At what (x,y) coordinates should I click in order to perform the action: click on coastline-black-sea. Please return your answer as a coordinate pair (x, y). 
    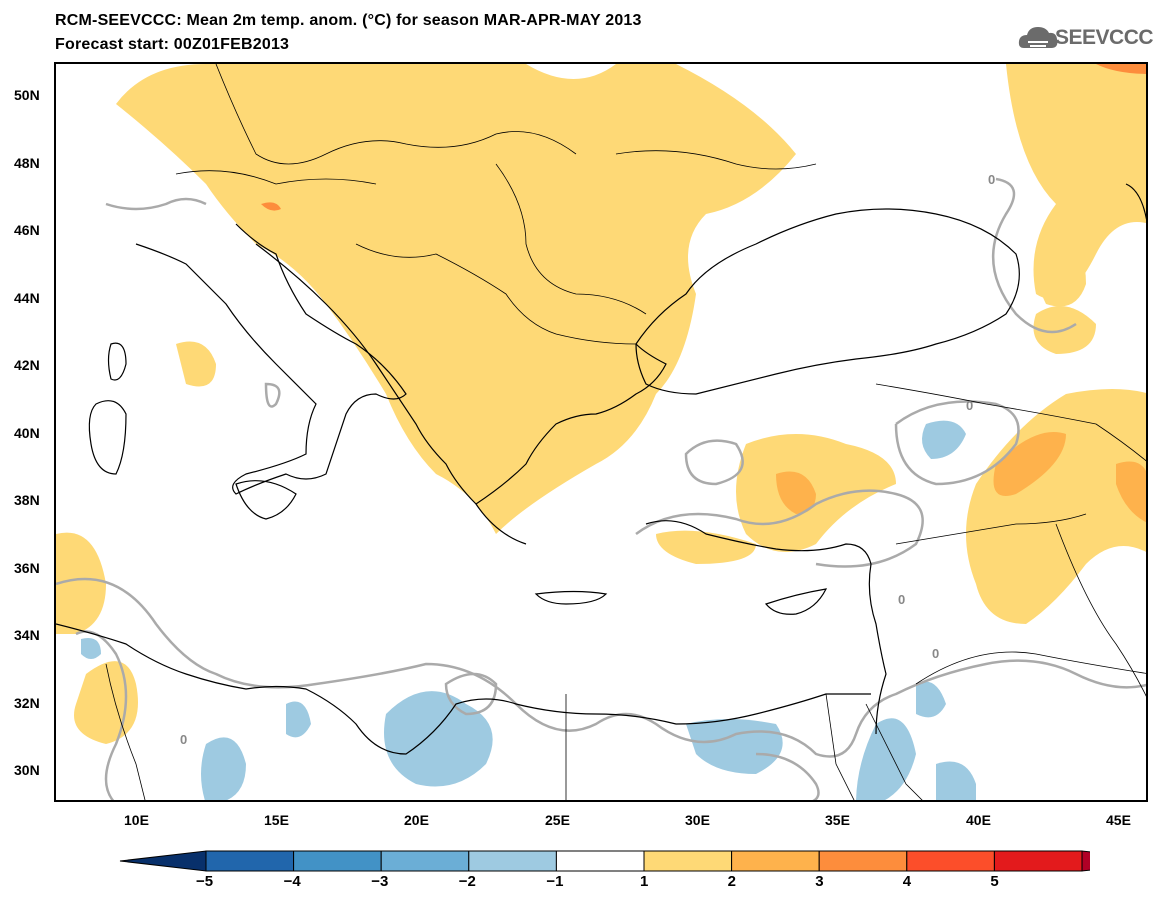
    Looking at the image, I should click on (827, 301).